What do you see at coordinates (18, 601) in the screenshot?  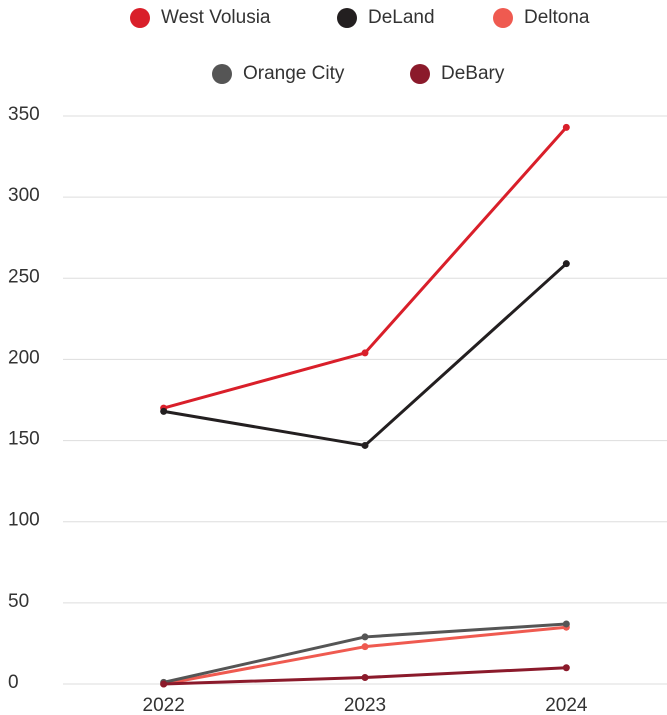 I see `y-tick-label: 50` at bounding box center [18, 601].